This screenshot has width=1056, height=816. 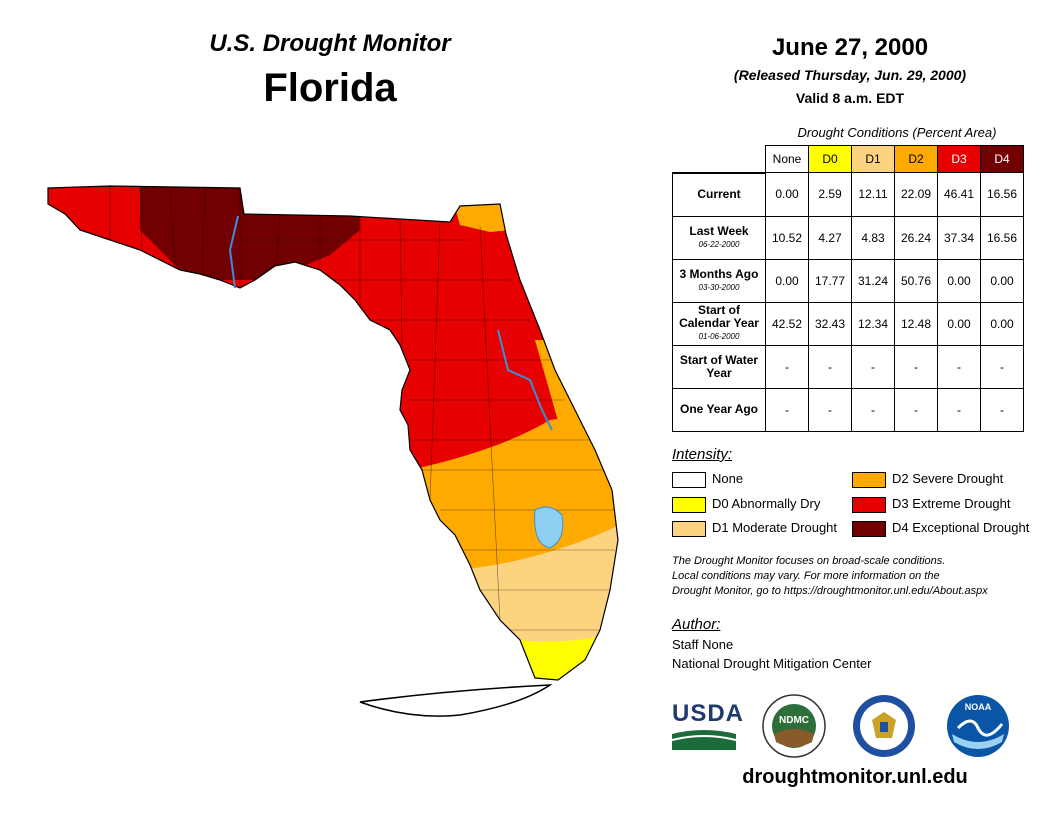 I want to click on table-corner, so click(x=719, y=159).